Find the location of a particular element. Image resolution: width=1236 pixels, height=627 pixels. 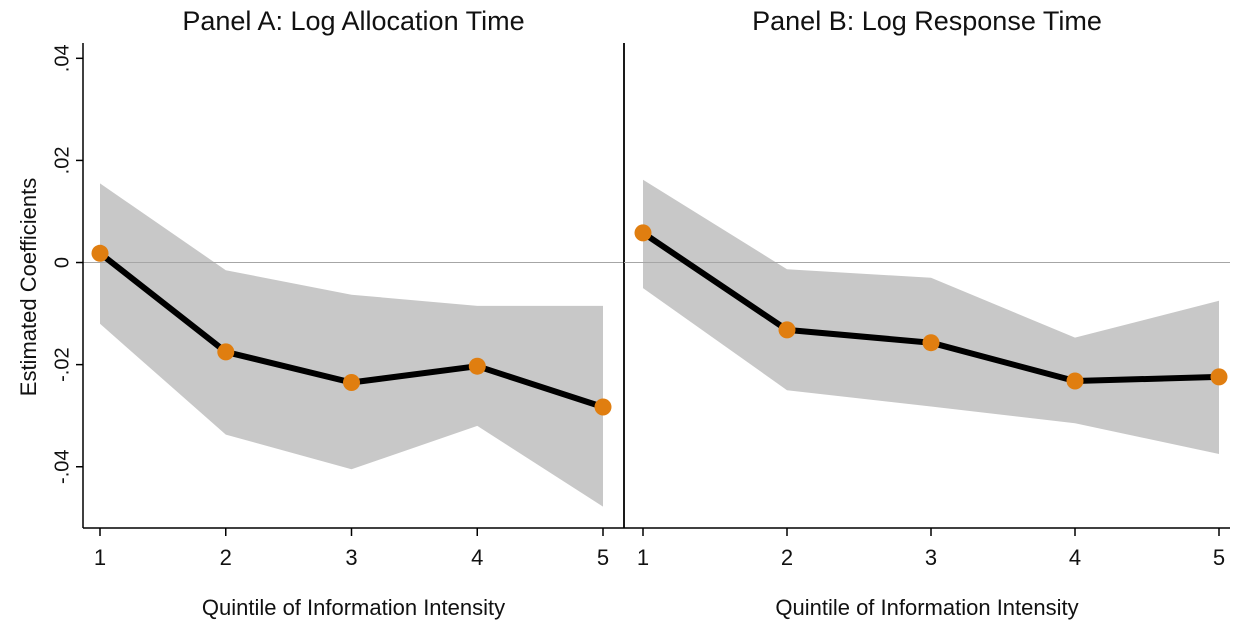

y-tick-label: 0 is located at coordinates (62, 262).